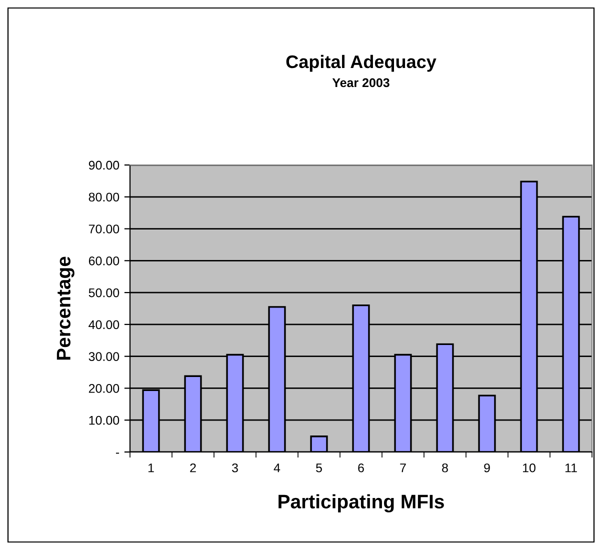 Image resolution: width=602 pixels, height=550 pixels. I want to click on y-axis-title: Percentage, so click(65, 308).